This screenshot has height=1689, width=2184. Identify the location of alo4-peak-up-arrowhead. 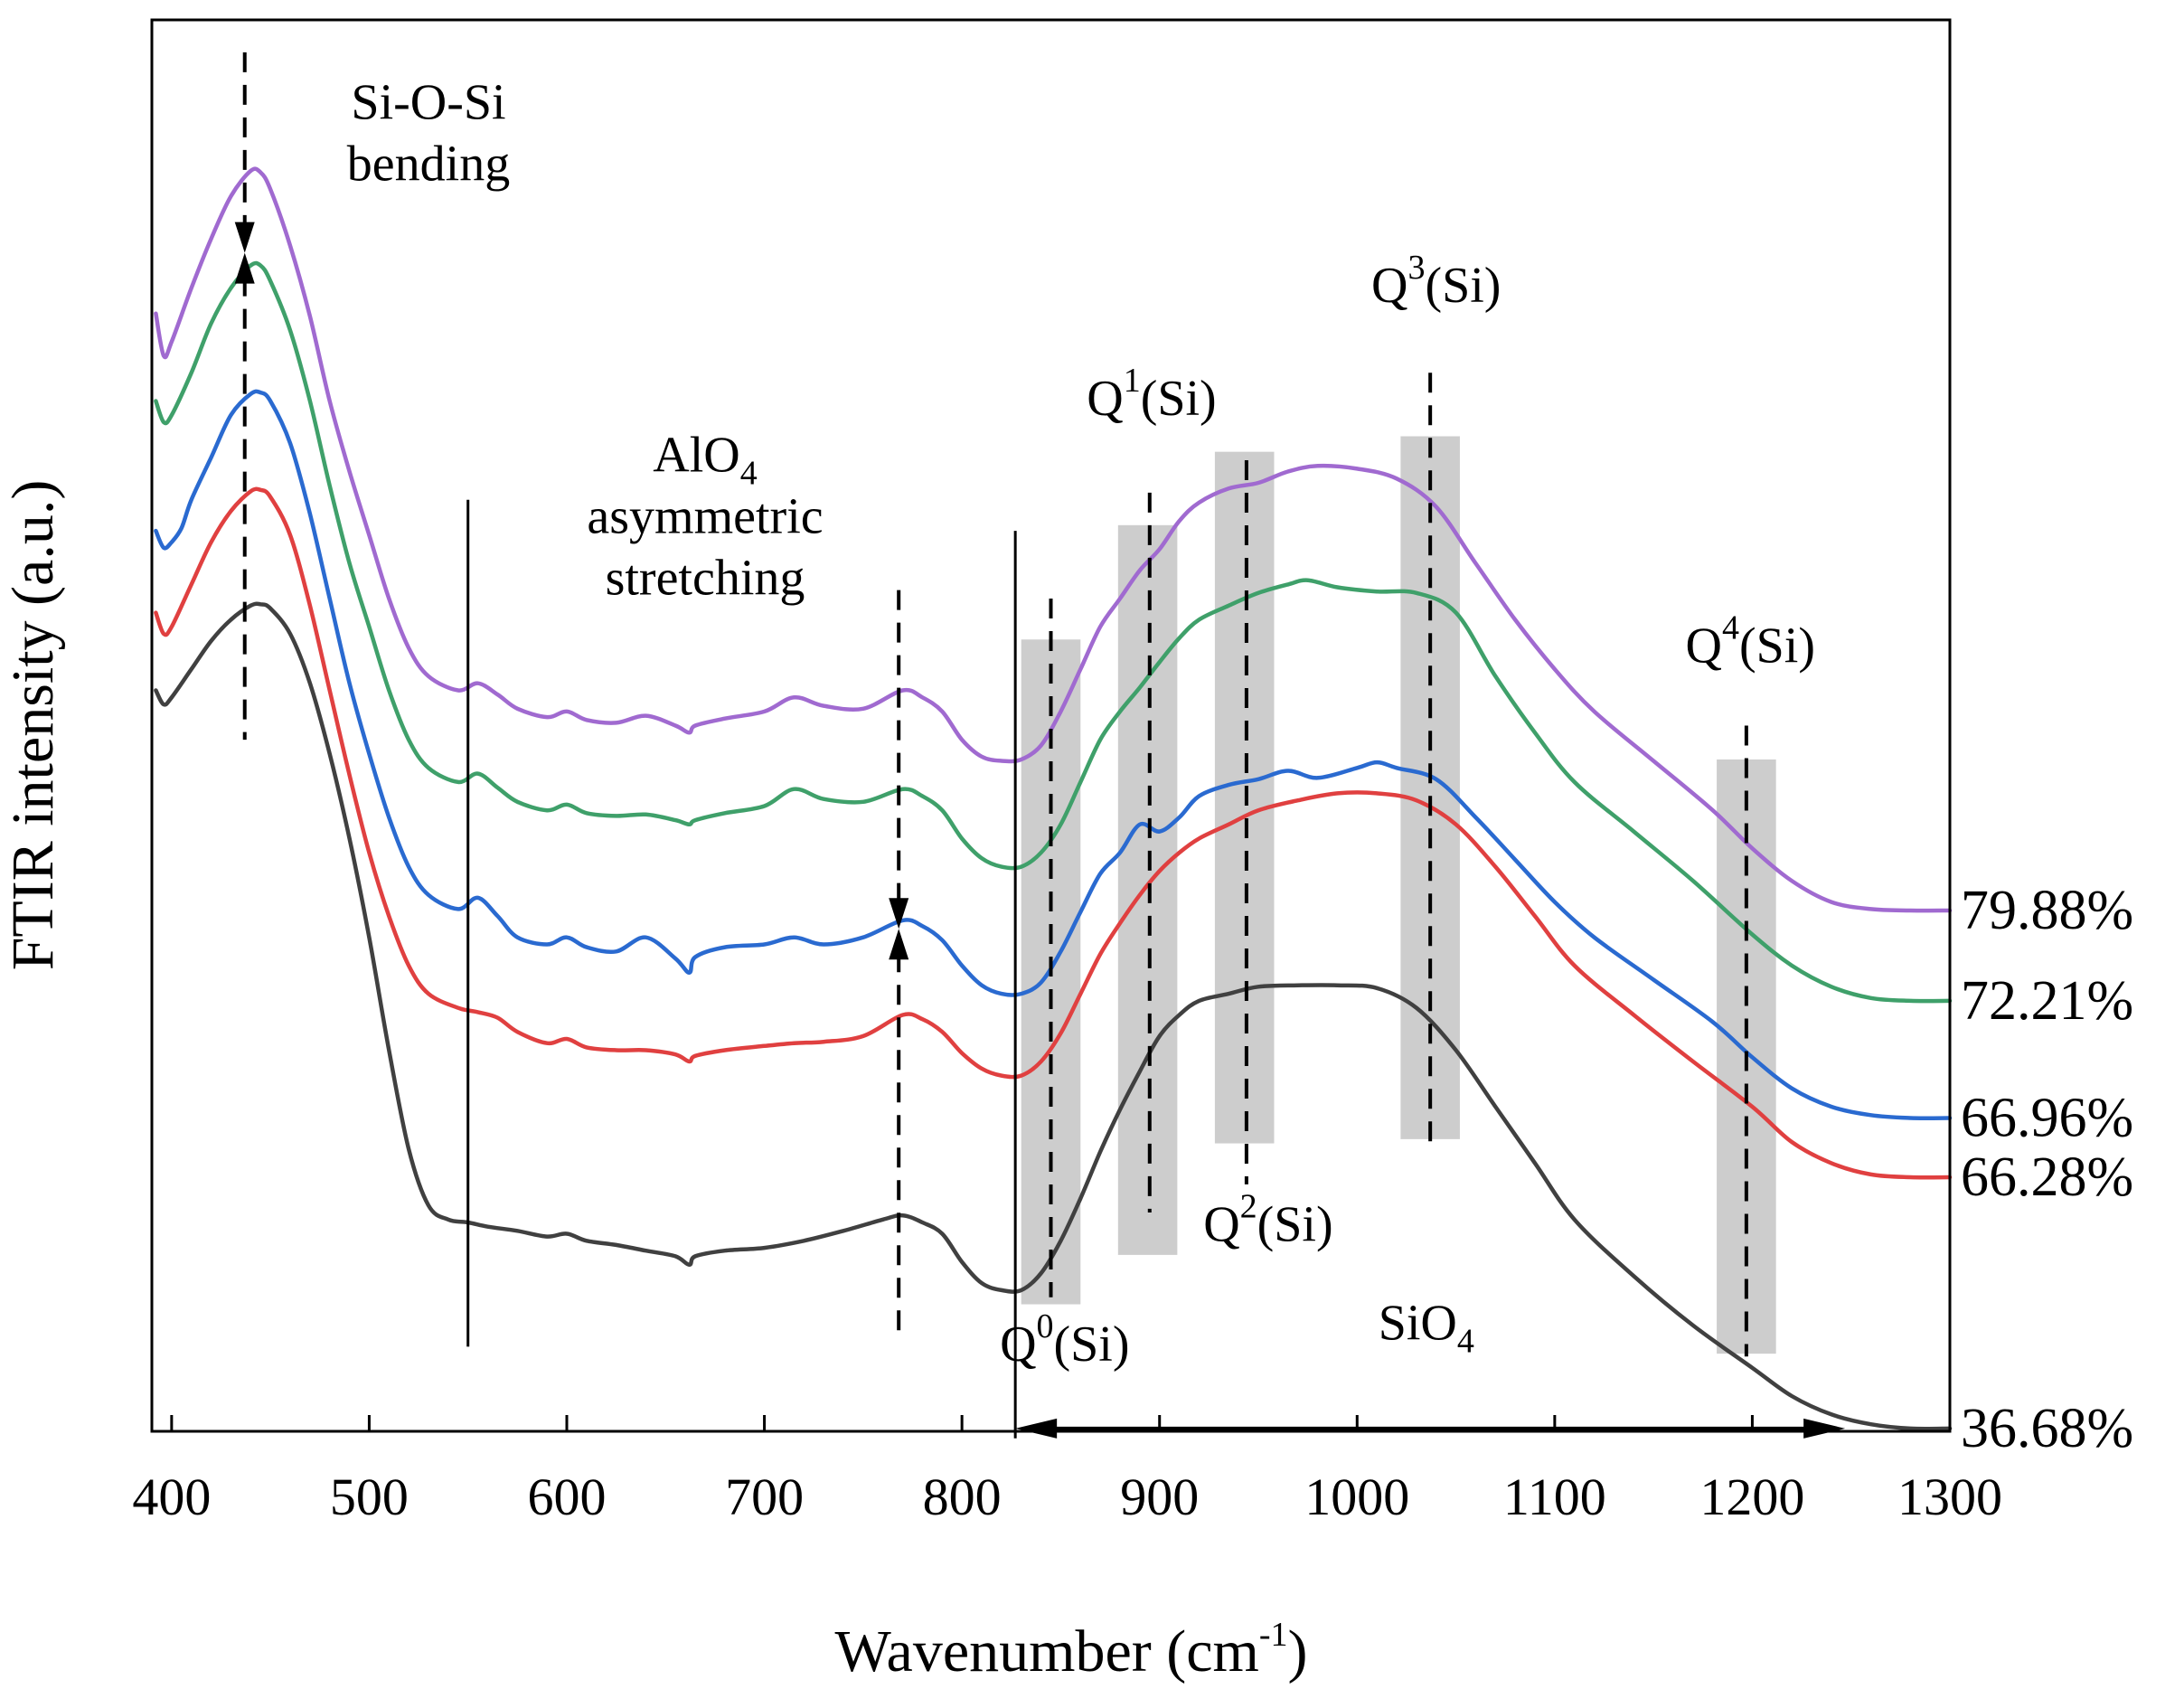
(899, 944).